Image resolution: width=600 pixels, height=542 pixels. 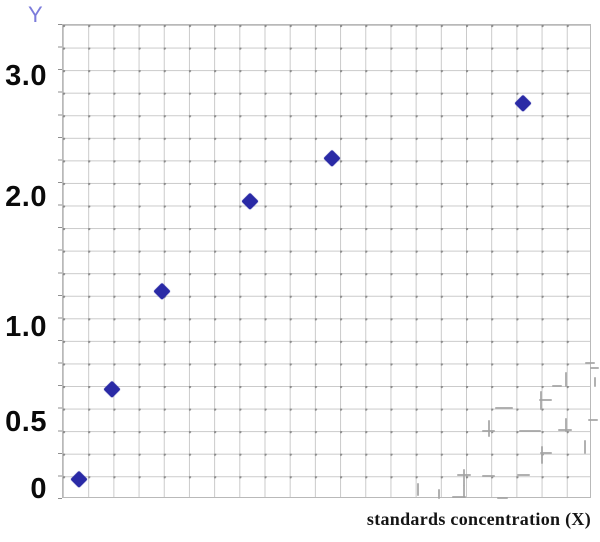 I want to click on x-axis-title: standards concentration (X), so click(x=478, y=519).